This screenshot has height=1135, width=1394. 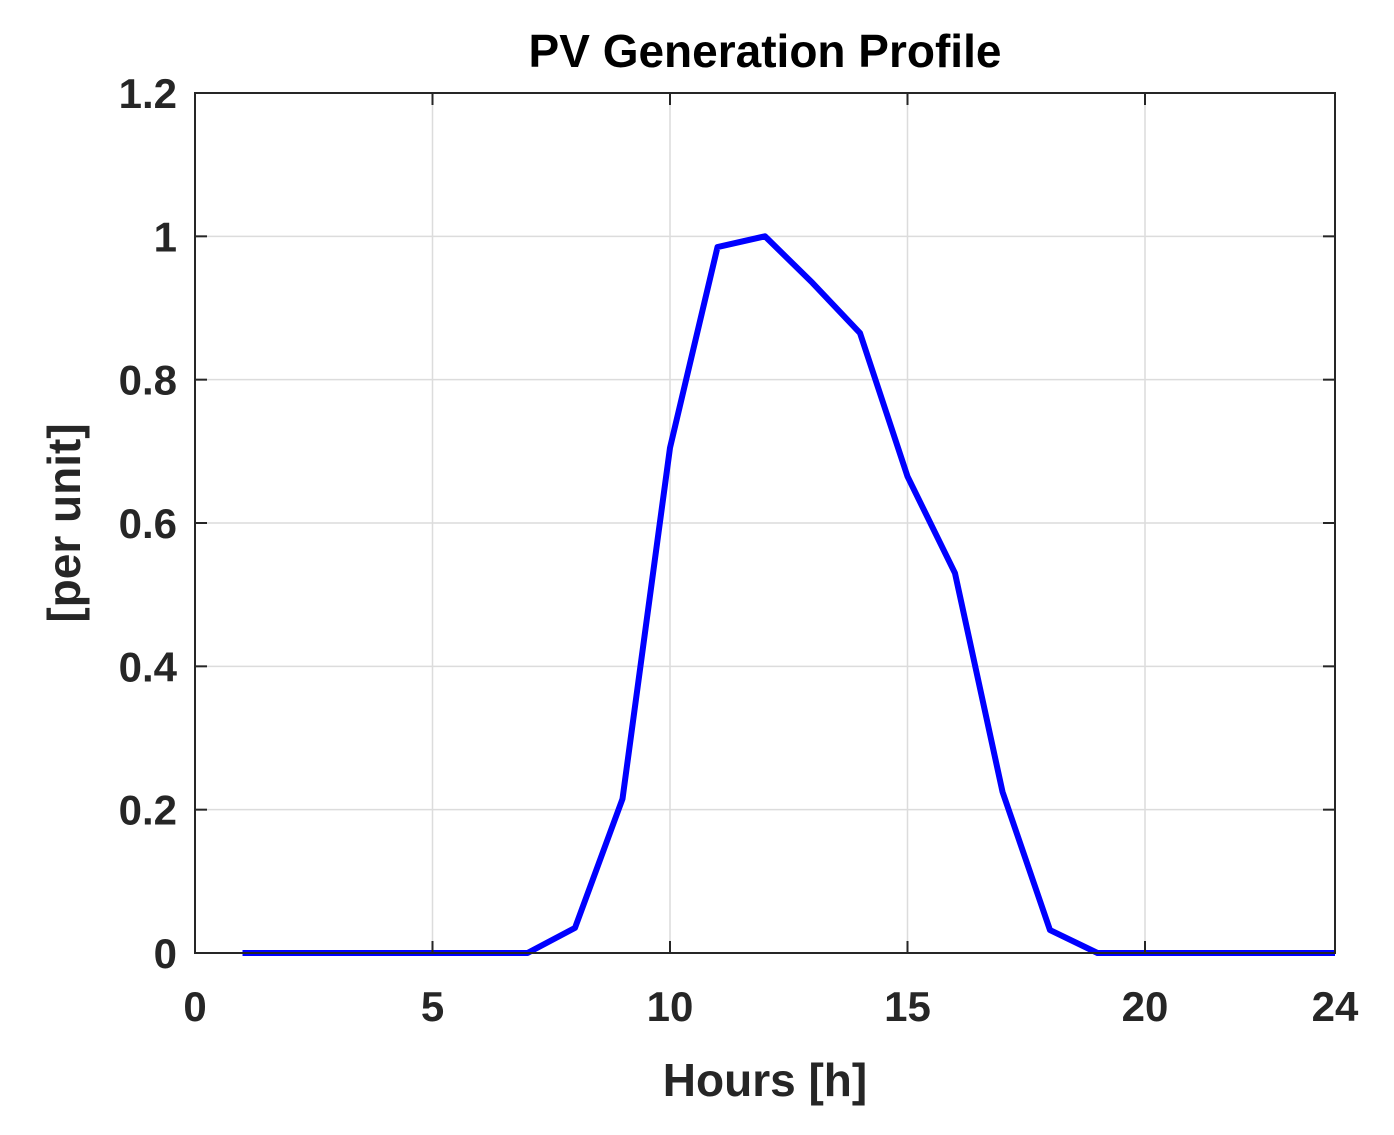 I want to click on x-axis-label: Hours [h], so click(x=765, y=1080).